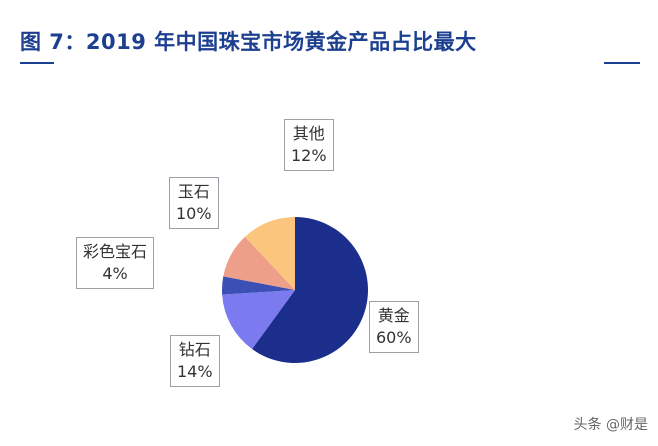  I want to click on slice-label-gold: 黄金 60%, so click(394, 327).